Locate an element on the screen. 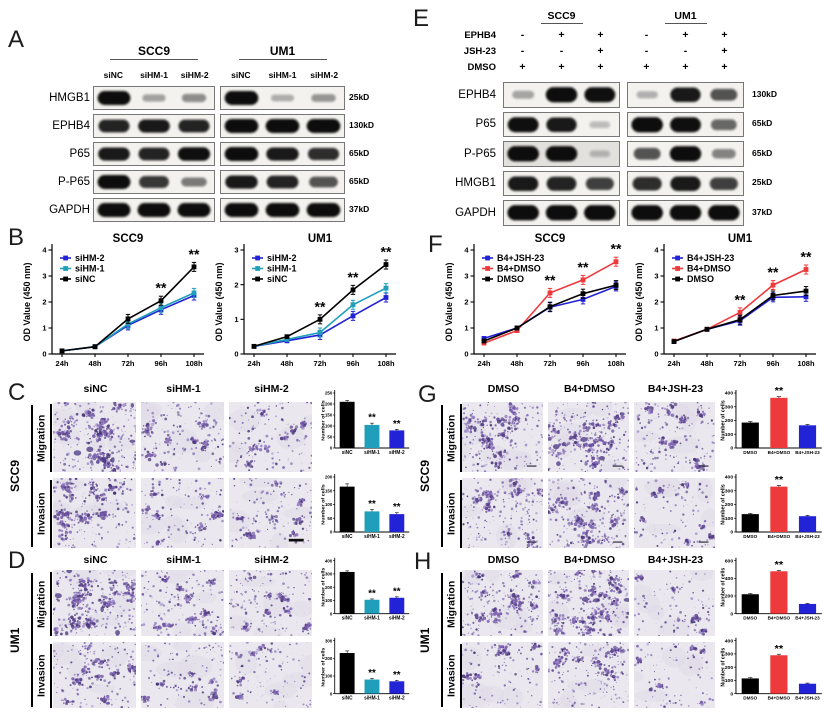 Image resolution: width=825 pixels, height=712 pixels. y-axis-label: OD Value (450 nm) is located at coordinates (27, 301).